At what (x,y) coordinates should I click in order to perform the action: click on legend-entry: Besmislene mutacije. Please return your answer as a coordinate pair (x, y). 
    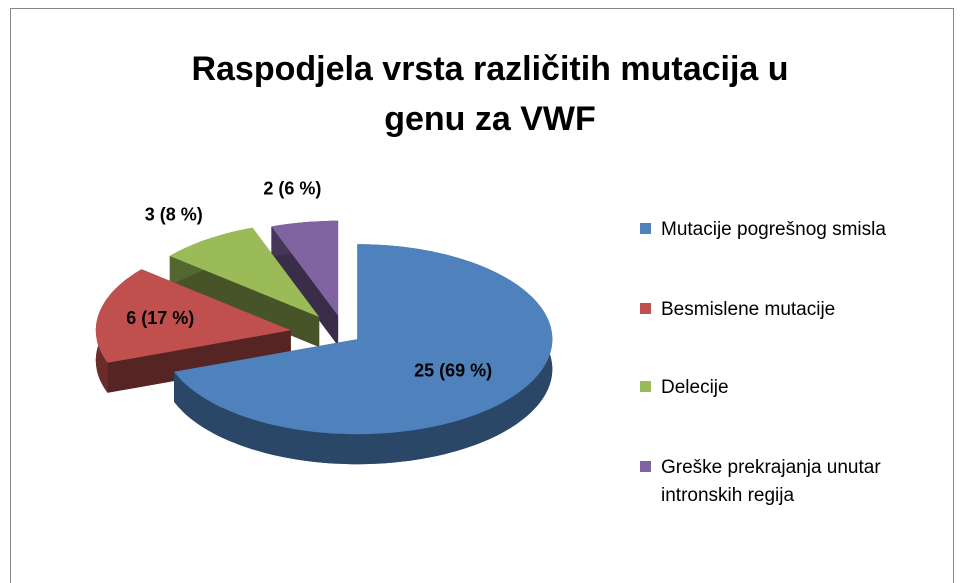
    Looking at the image, I should click on (780, 310).